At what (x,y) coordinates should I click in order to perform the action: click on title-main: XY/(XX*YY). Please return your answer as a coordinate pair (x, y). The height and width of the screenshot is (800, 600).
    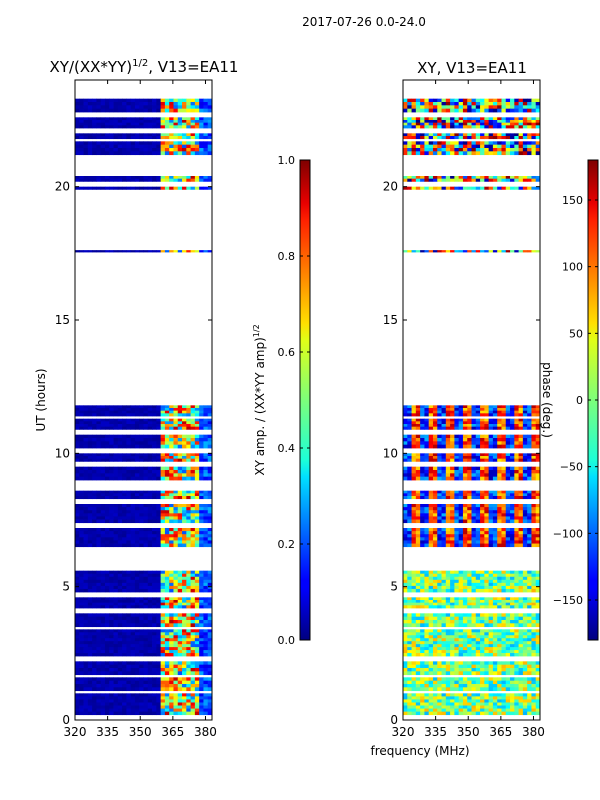
    Looking at the image, I should click on (91, 67).